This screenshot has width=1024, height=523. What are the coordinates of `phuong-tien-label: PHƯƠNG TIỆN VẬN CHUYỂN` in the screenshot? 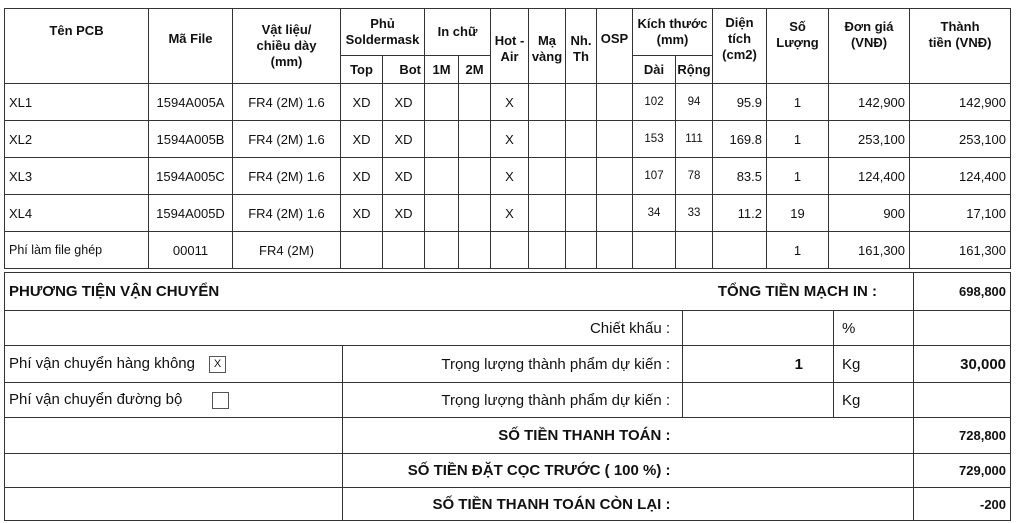 It's located at (343, 291).